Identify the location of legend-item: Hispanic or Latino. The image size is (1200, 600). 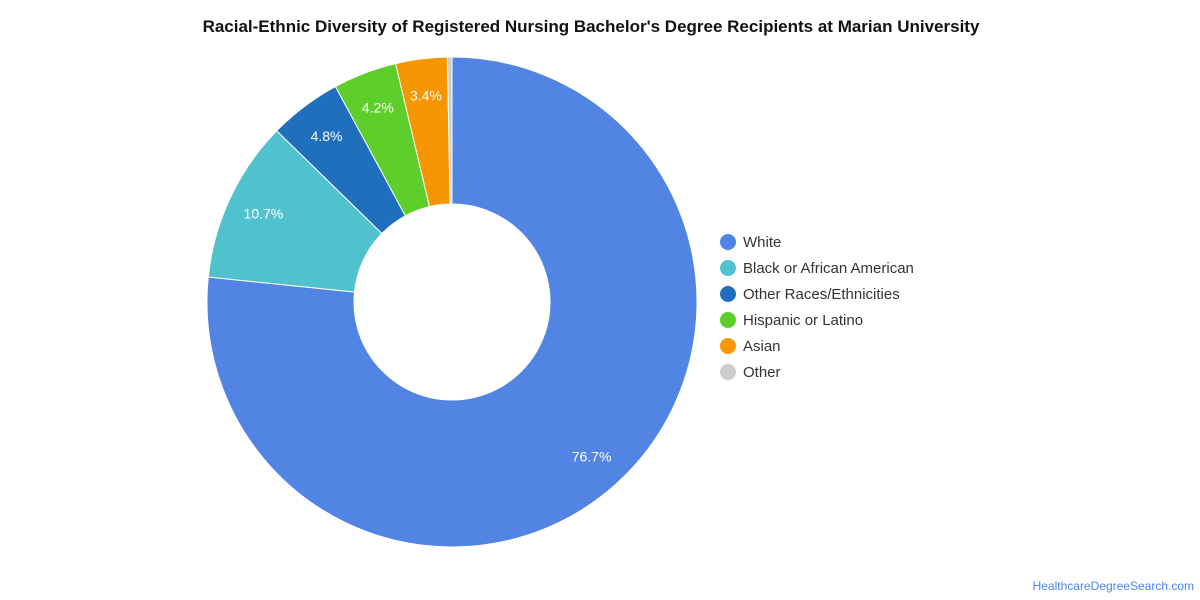
(817, 320).